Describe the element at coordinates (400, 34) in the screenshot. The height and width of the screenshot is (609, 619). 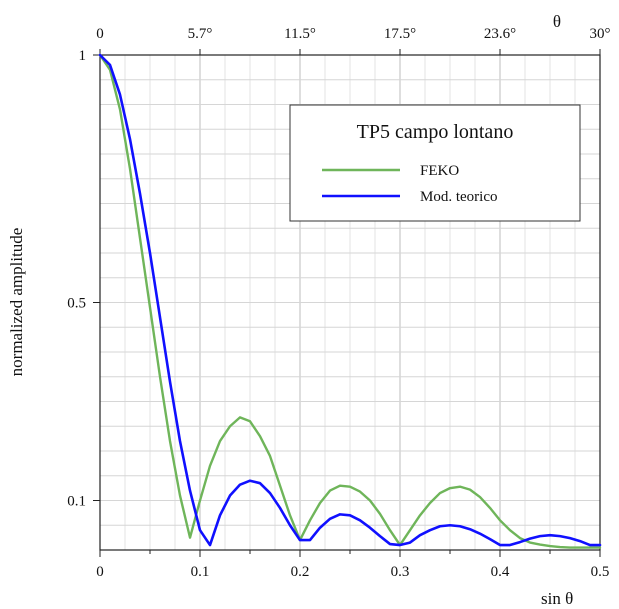
I see `top-tick-label: 17.5°` at that location.